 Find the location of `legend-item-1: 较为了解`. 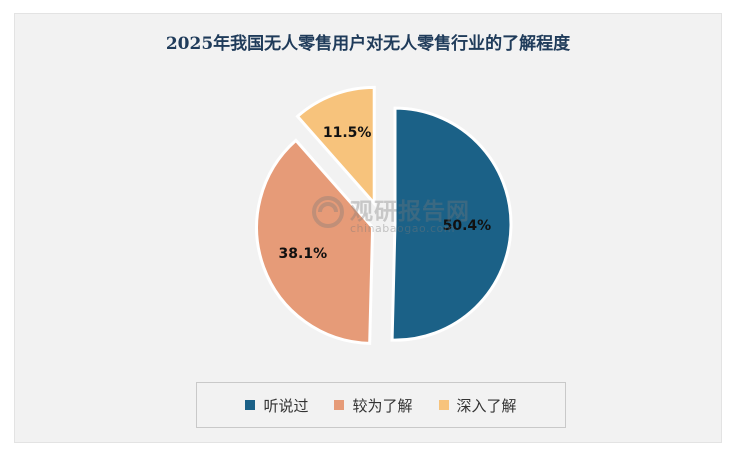

legend-item-1: 较为了解 is located at coordinates (373, 405).